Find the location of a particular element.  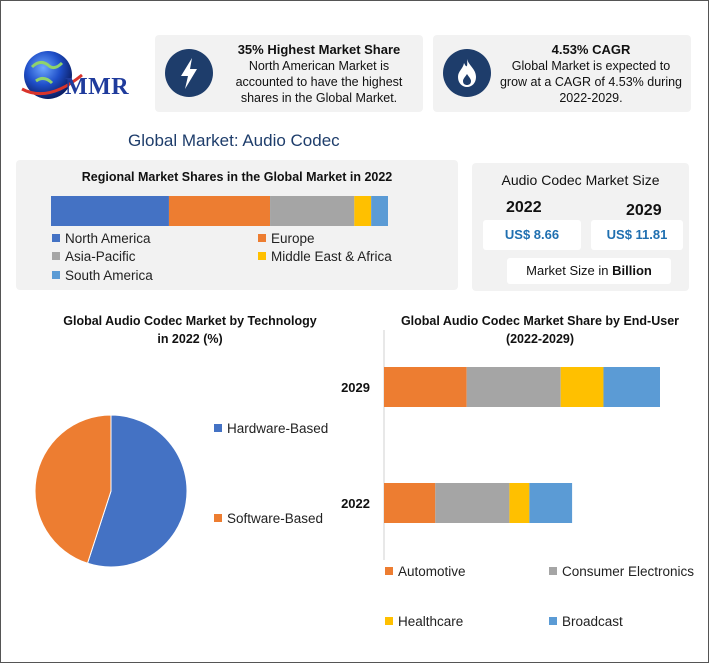

page-title: Global Market: Audio Codec is located at coordinates (234, 140).